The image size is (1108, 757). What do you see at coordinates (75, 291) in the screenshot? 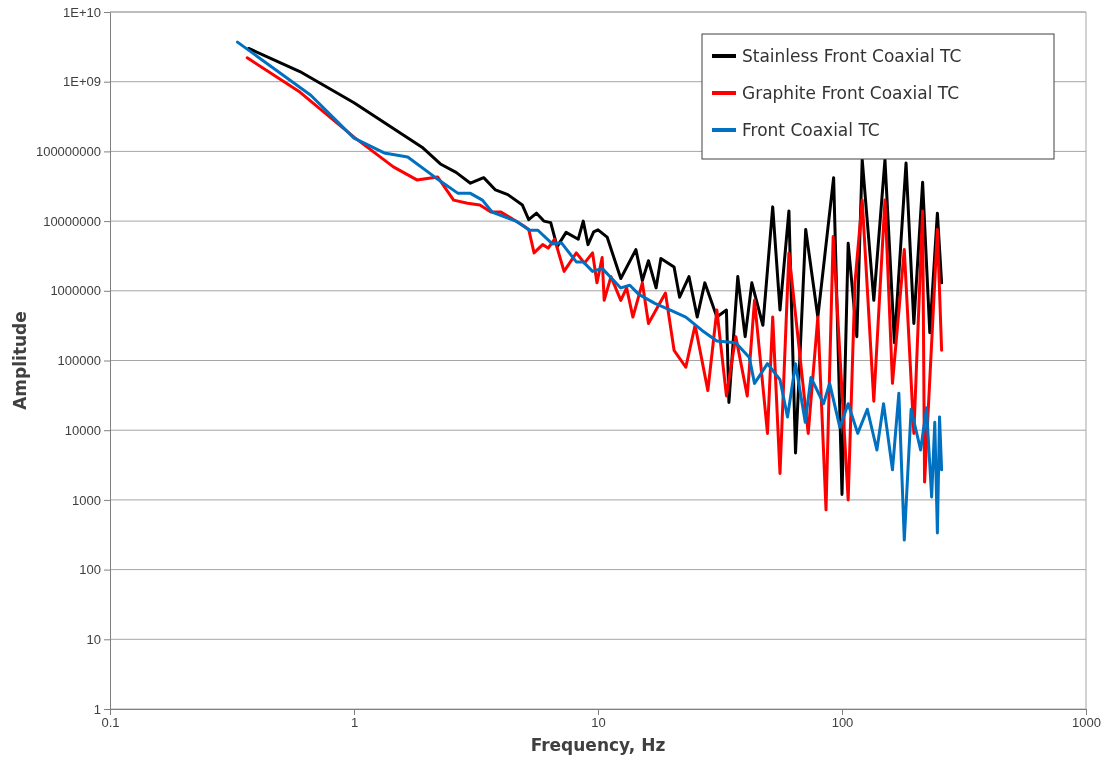
I see `y-tick-label: 1000000` at bounding box center [75, 291].